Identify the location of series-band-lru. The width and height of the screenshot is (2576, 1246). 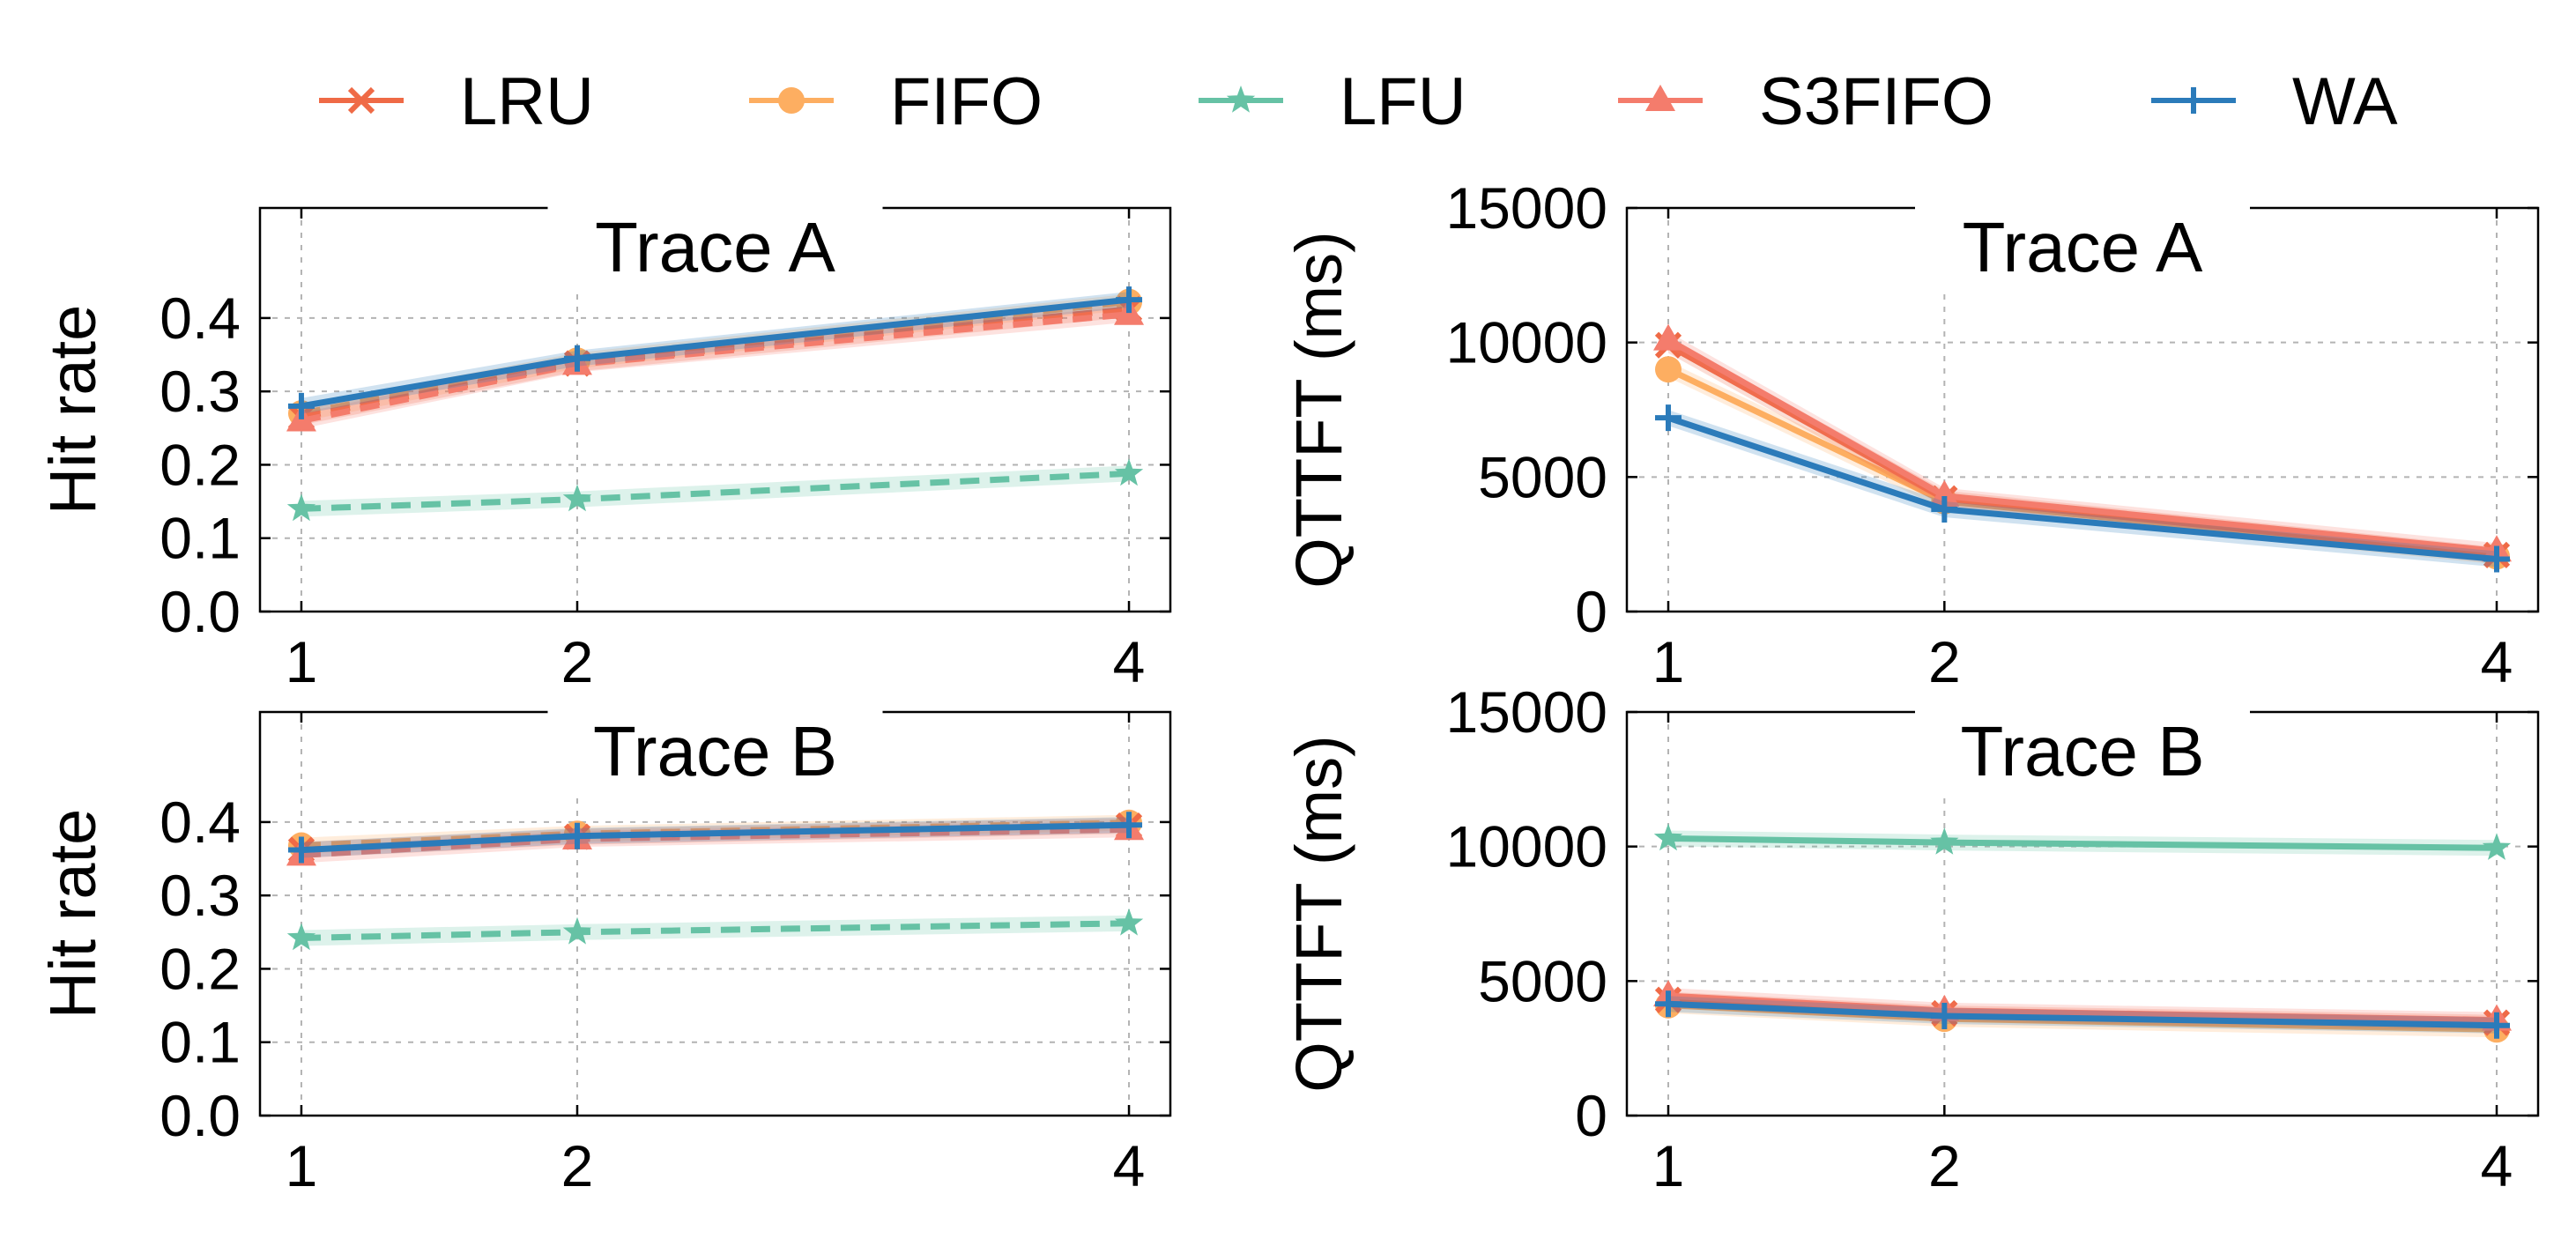
(715, 363).